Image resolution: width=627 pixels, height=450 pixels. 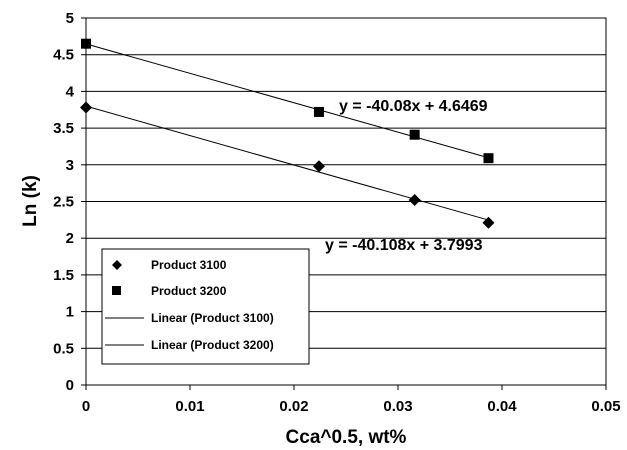 I want to click on y-tick-label: 2, so click(x=70, y=238).